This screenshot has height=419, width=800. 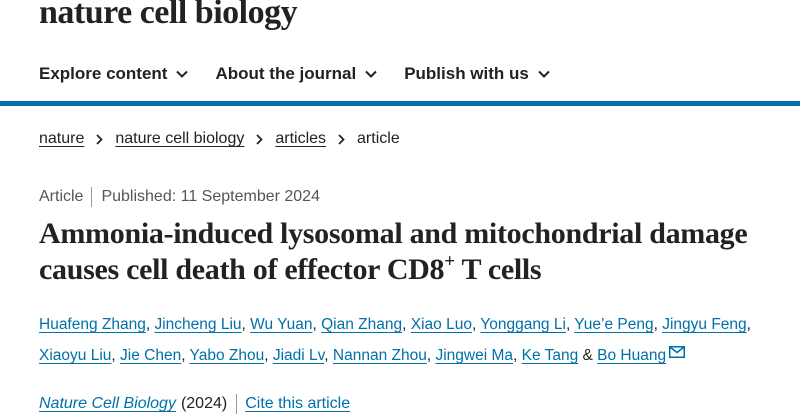 I want to click on nav-explore-content: Explore content, so click(x=114, y=74).